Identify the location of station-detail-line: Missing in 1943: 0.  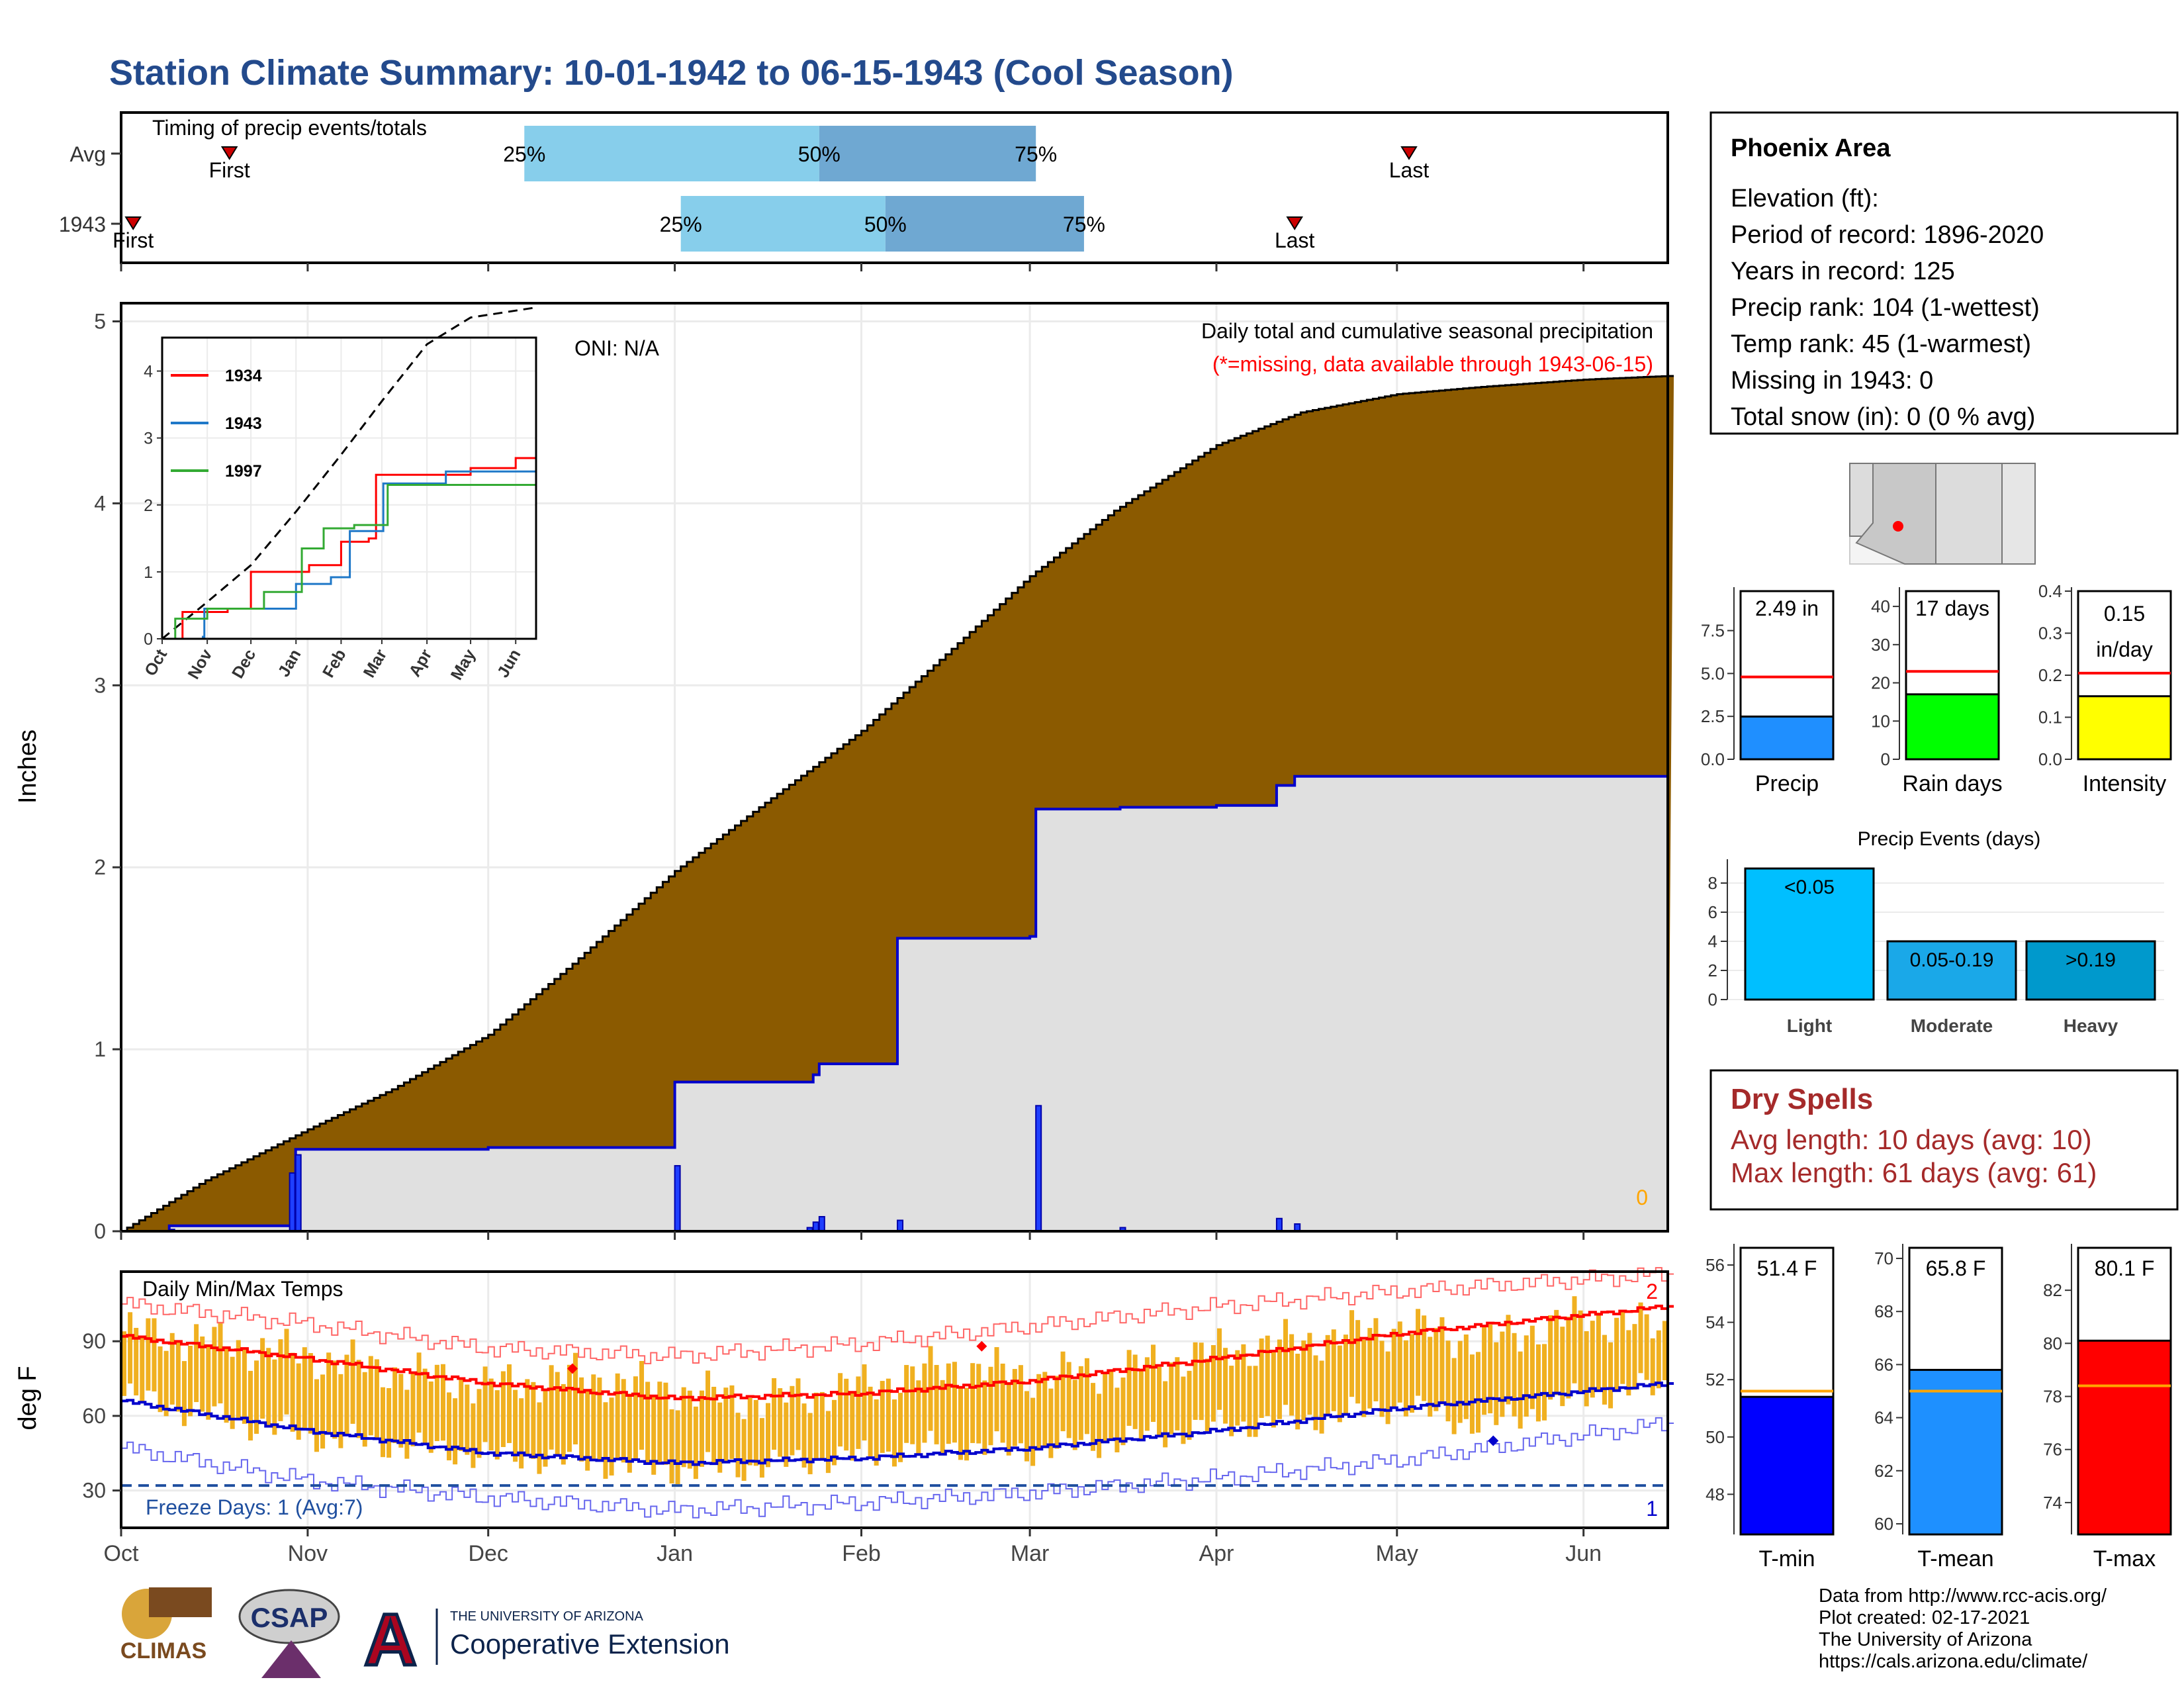
(1832, 381).